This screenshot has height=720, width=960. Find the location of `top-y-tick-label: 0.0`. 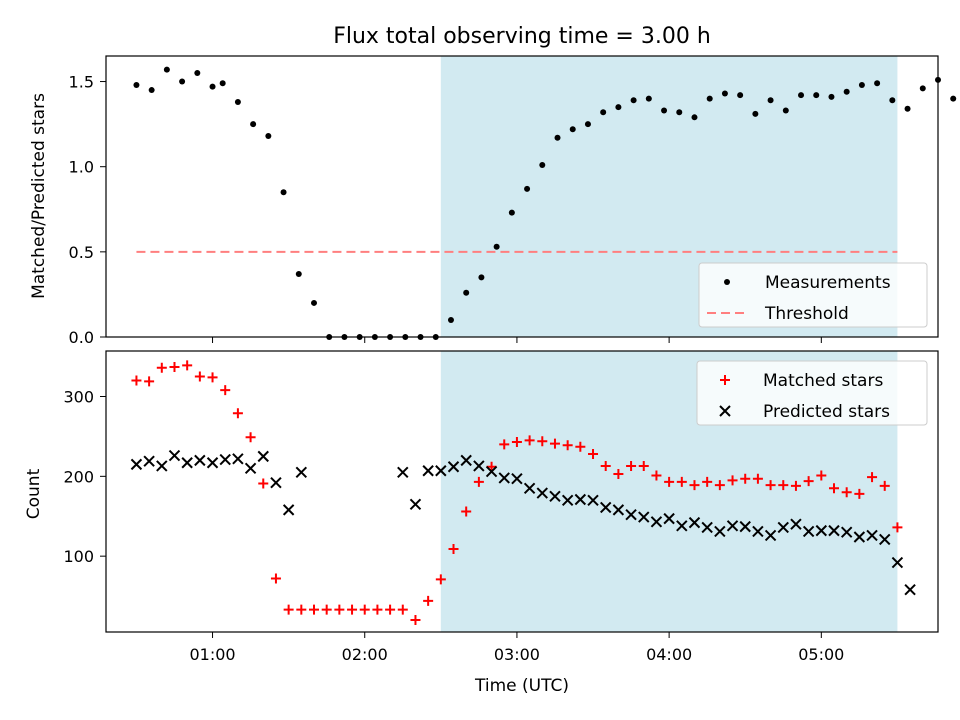

top-y-tick-label: 0.0 is located at coordinates (81, 337).